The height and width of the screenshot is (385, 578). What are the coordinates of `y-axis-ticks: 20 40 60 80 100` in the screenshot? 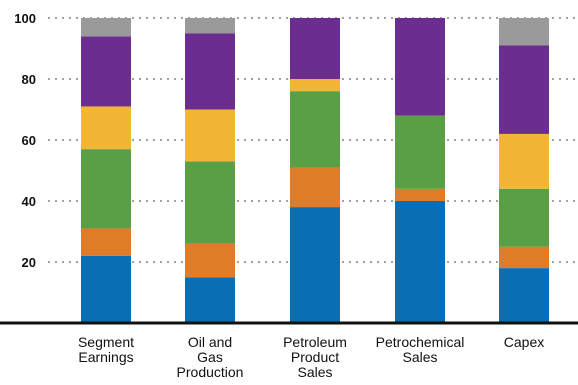 It's located at (25, 140).